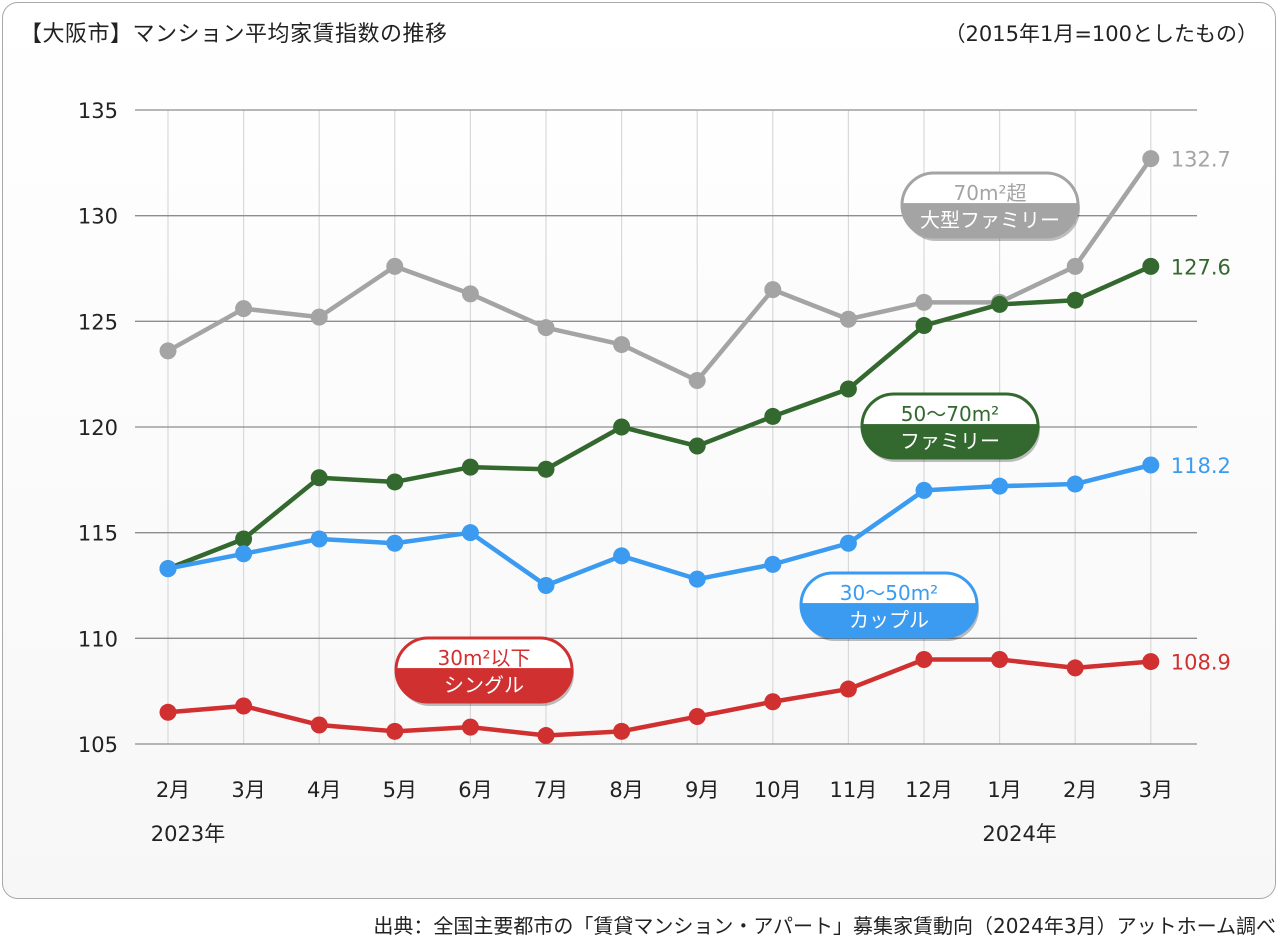 This screenshot has width=1280, height=944. What do you see at coordinates (889, 593) in the screenshot?
I see `badge-size-label: 30〜50m²` at bounding box center [889, 593].